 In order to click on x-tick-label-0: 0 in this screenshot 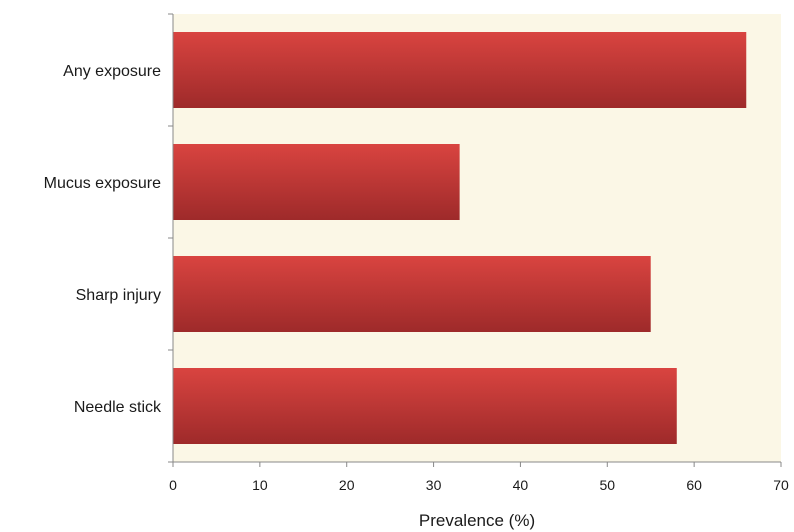, I will do `click(173, 485)`.